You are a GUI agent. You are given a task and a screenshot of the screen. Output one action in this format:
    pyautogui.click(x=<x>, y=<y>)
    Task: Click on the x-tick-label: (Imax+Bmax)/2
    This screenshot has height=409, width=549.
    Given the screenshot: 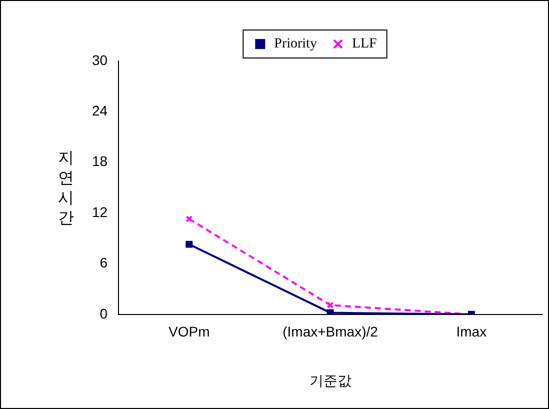 What is the action you would take?
    pyautogui.click(x=330, y=332)
    